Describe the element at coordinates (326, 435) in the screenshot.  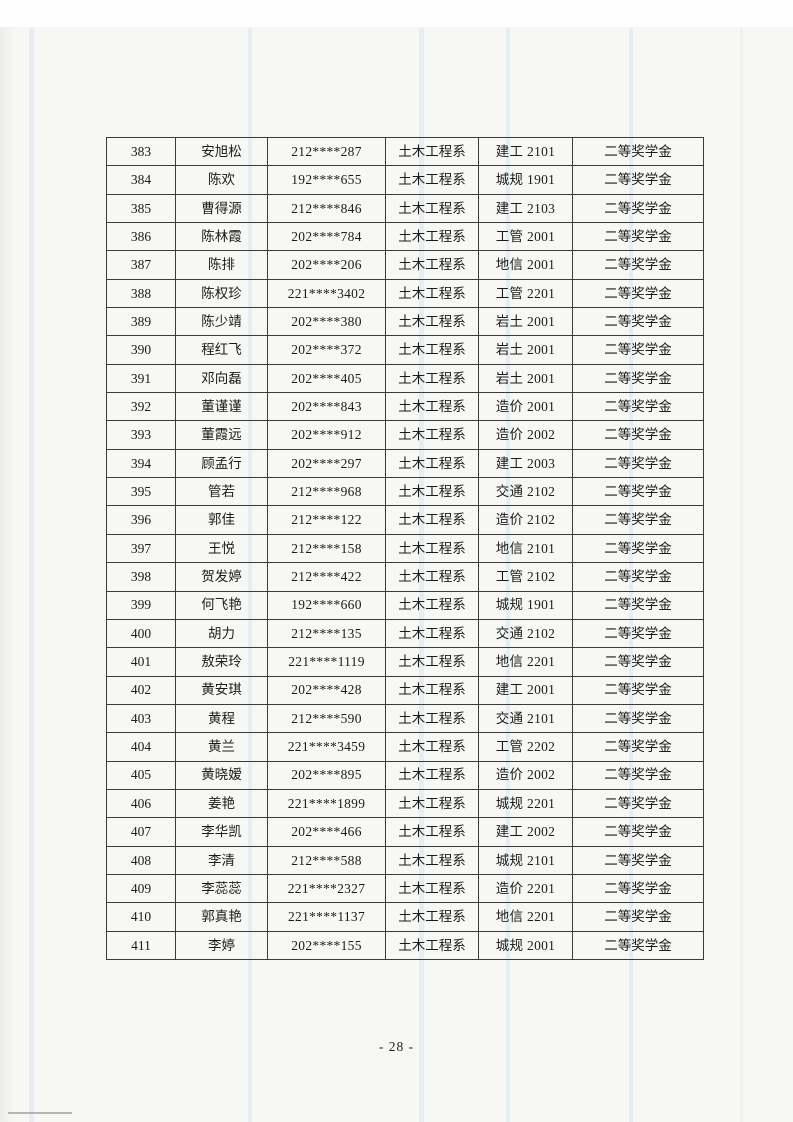
I see `cell-student-id: 202****912` at that location.